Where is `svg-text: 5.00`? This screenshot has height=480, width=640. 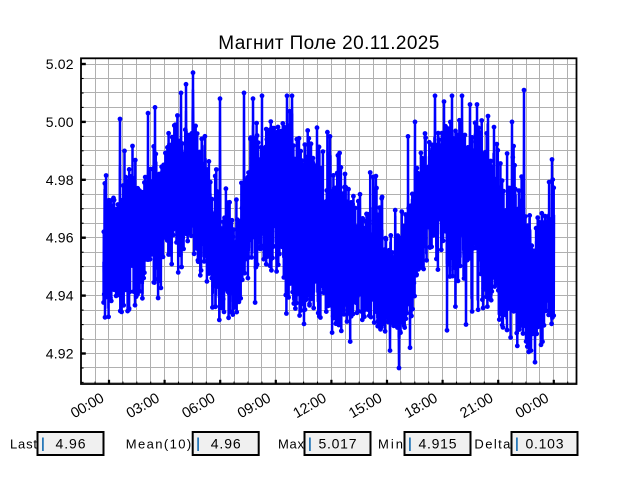 svg-text: 5.00 is located at coordinates (60, 122).